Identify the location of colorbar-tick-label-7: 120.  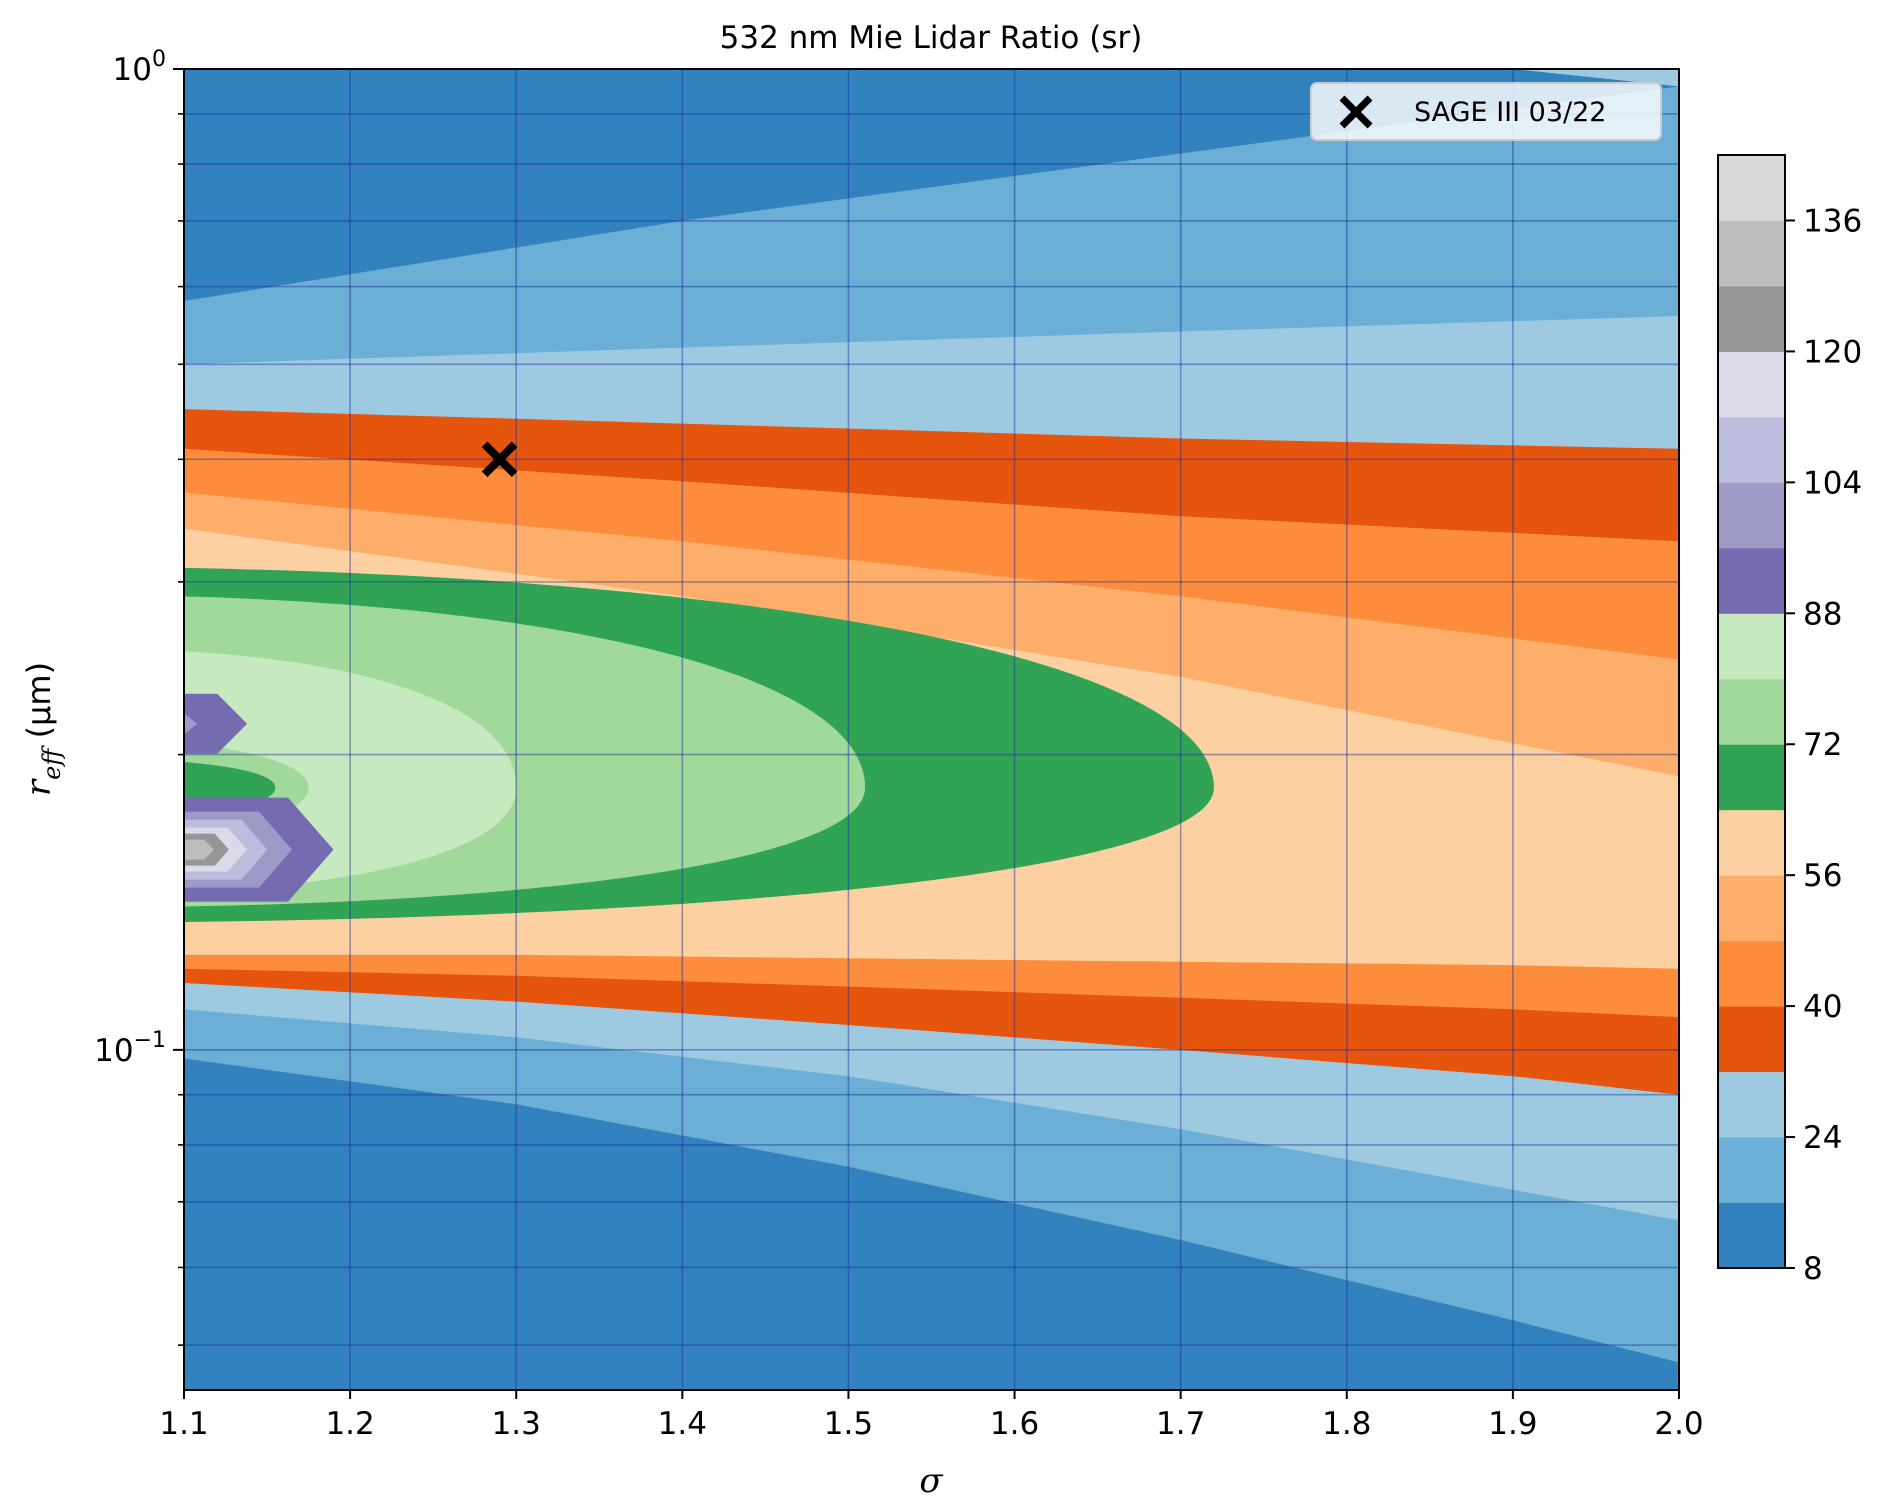
(1832, 352).